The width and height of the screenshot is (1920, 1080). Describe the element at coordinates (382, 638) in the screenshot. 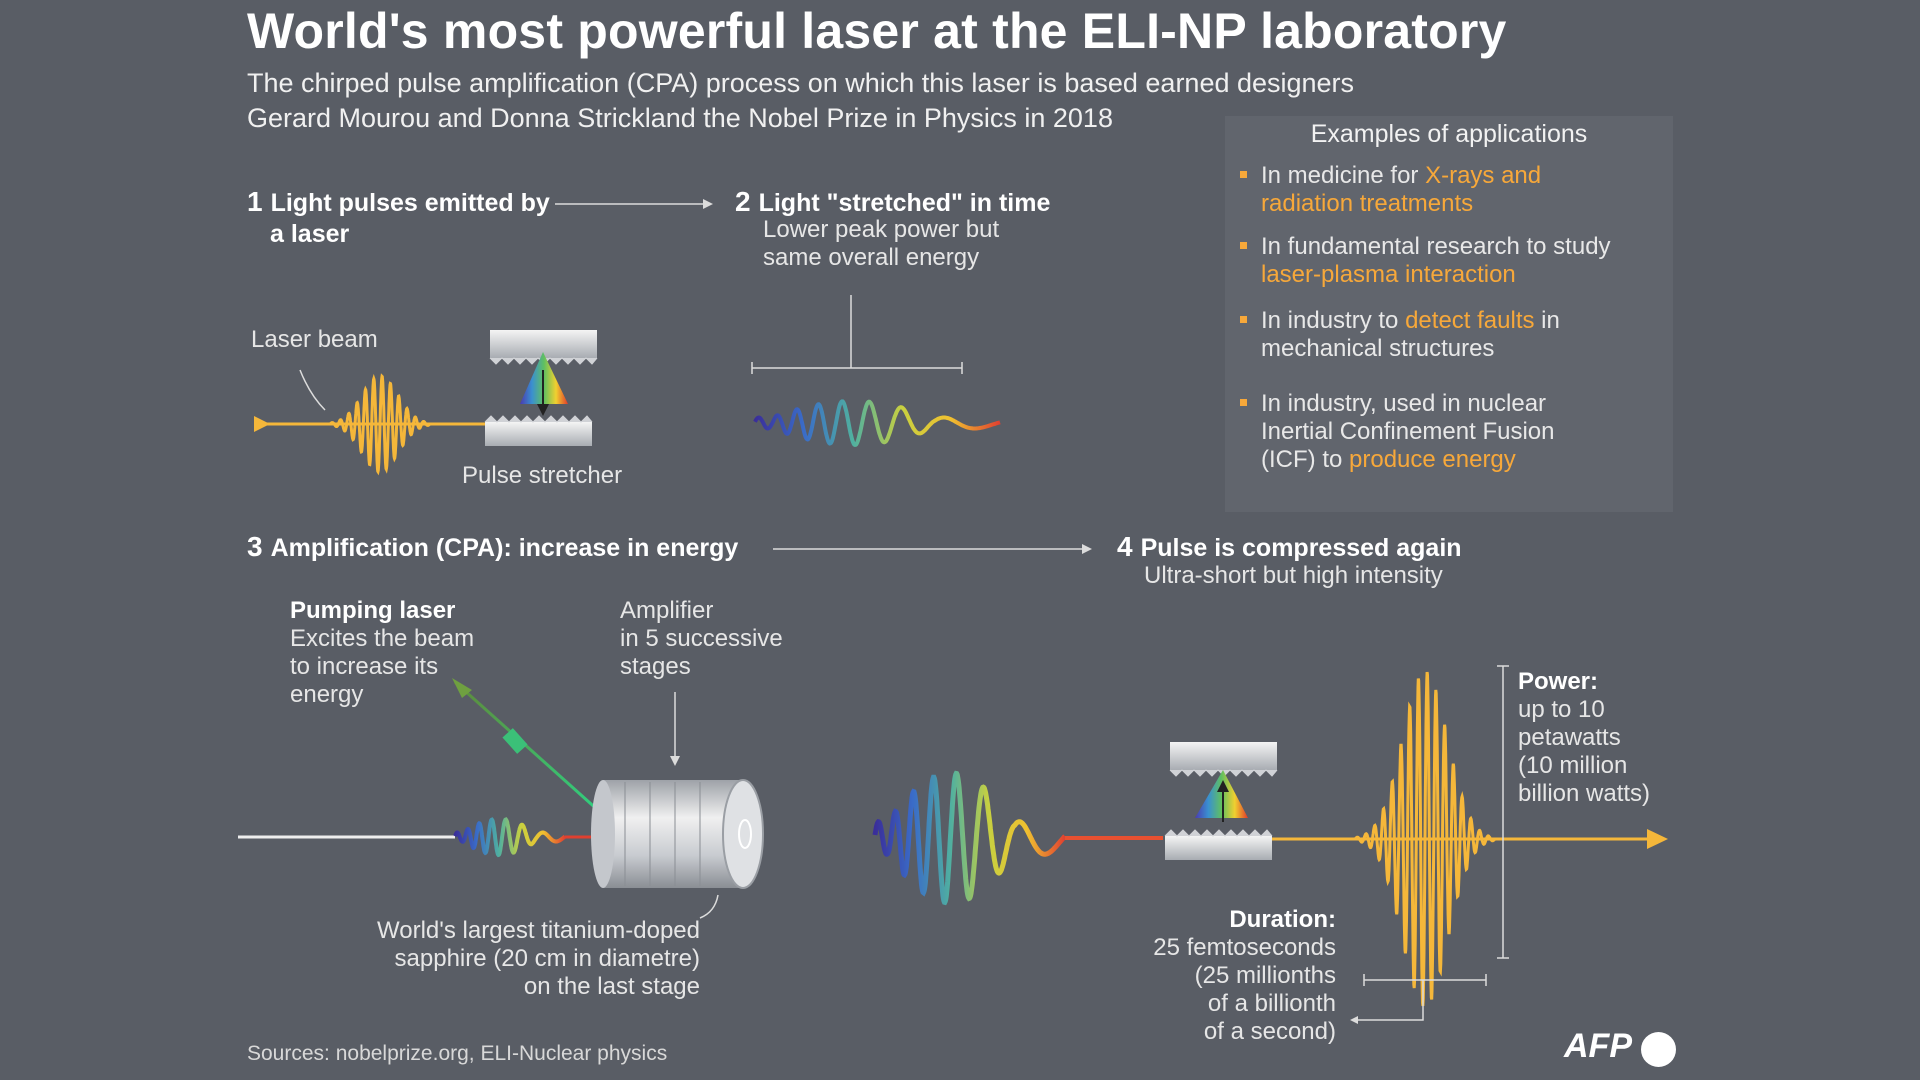

I see `pumping-laser-desc: Excites the beam` at that location.